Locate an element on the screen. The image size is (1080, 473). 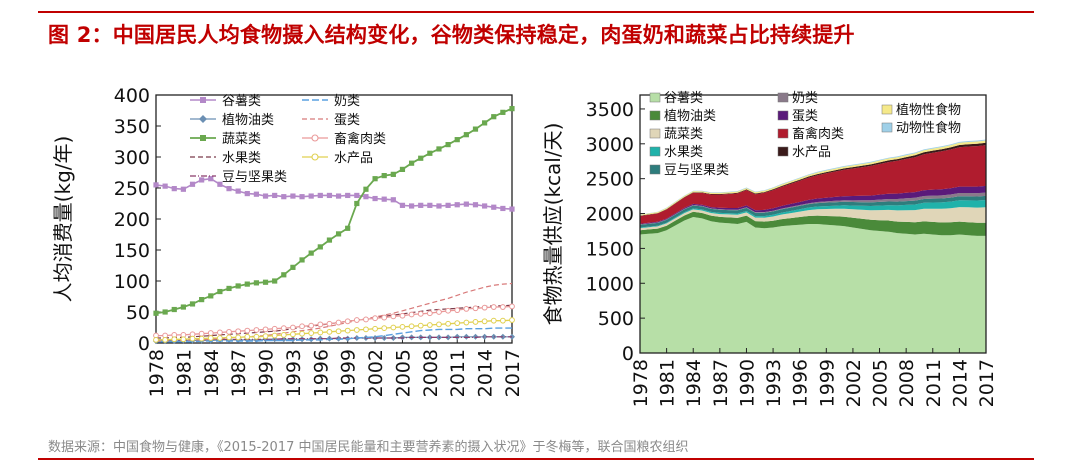
legend-label-2: 蔬菜类 is located at coordinates (241, 139).